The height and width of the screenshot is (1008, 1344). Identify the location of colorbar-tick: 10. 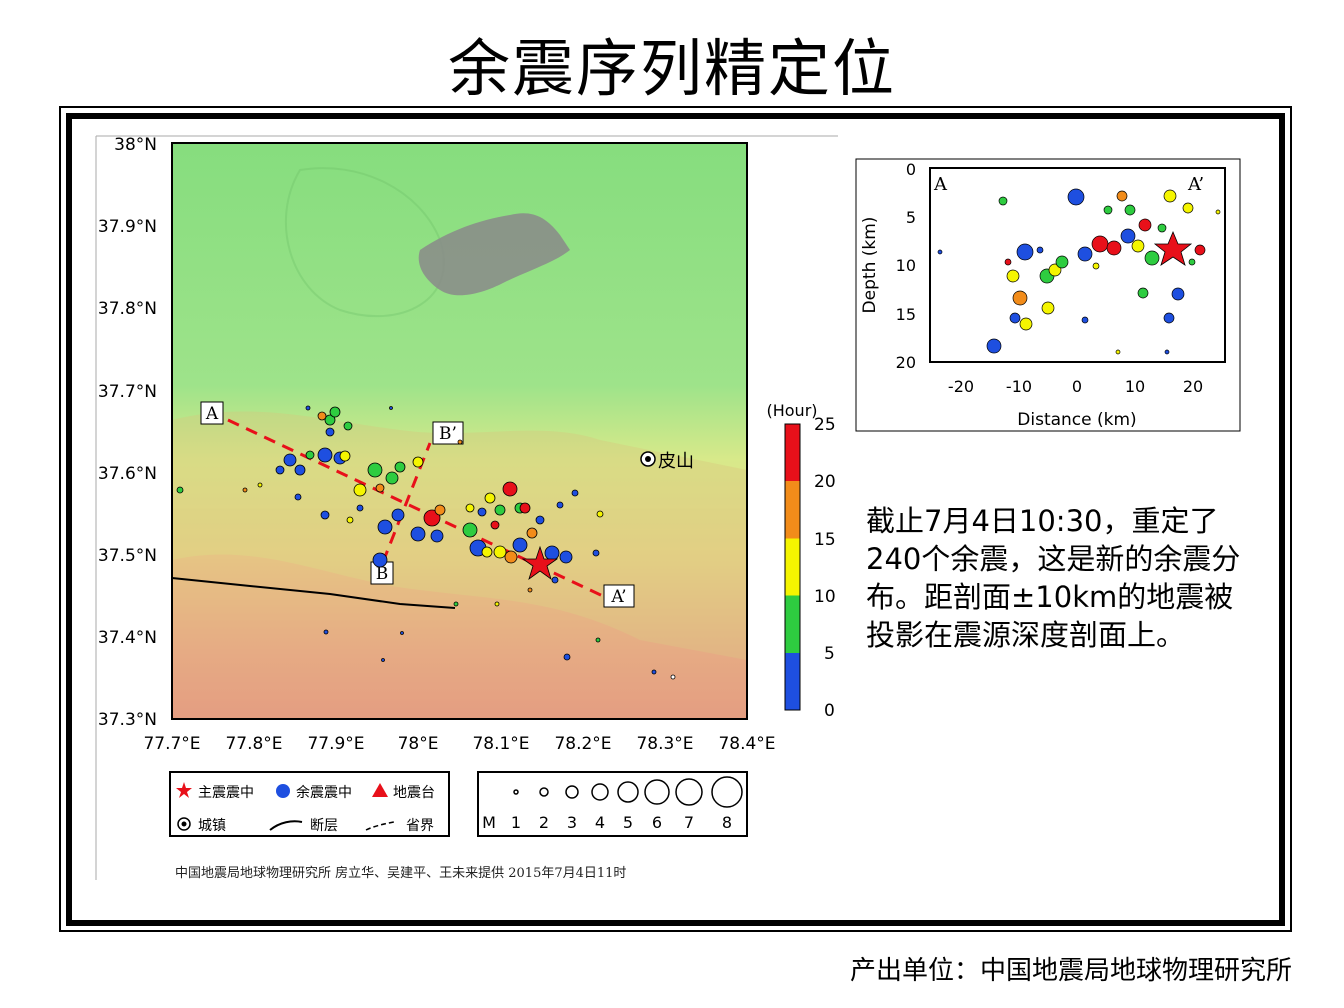
(825, 597).